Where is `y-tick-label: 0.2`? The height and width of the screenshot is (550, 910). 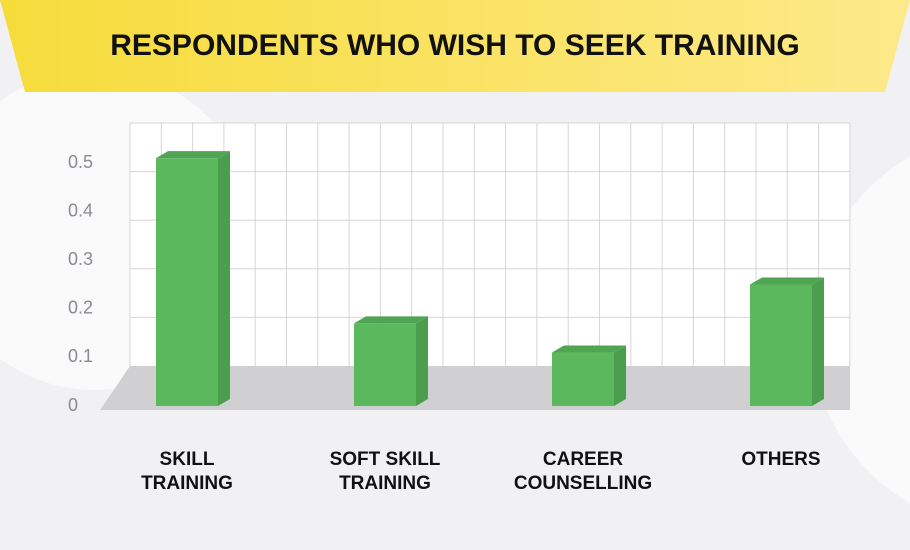 y-tick-label: 0.2 is located at coordinates (80, 308).